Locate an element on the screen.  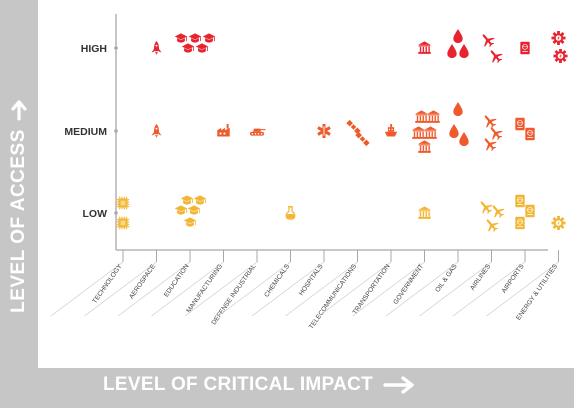
point-chemicals-low is located at coordinates (290, 213).